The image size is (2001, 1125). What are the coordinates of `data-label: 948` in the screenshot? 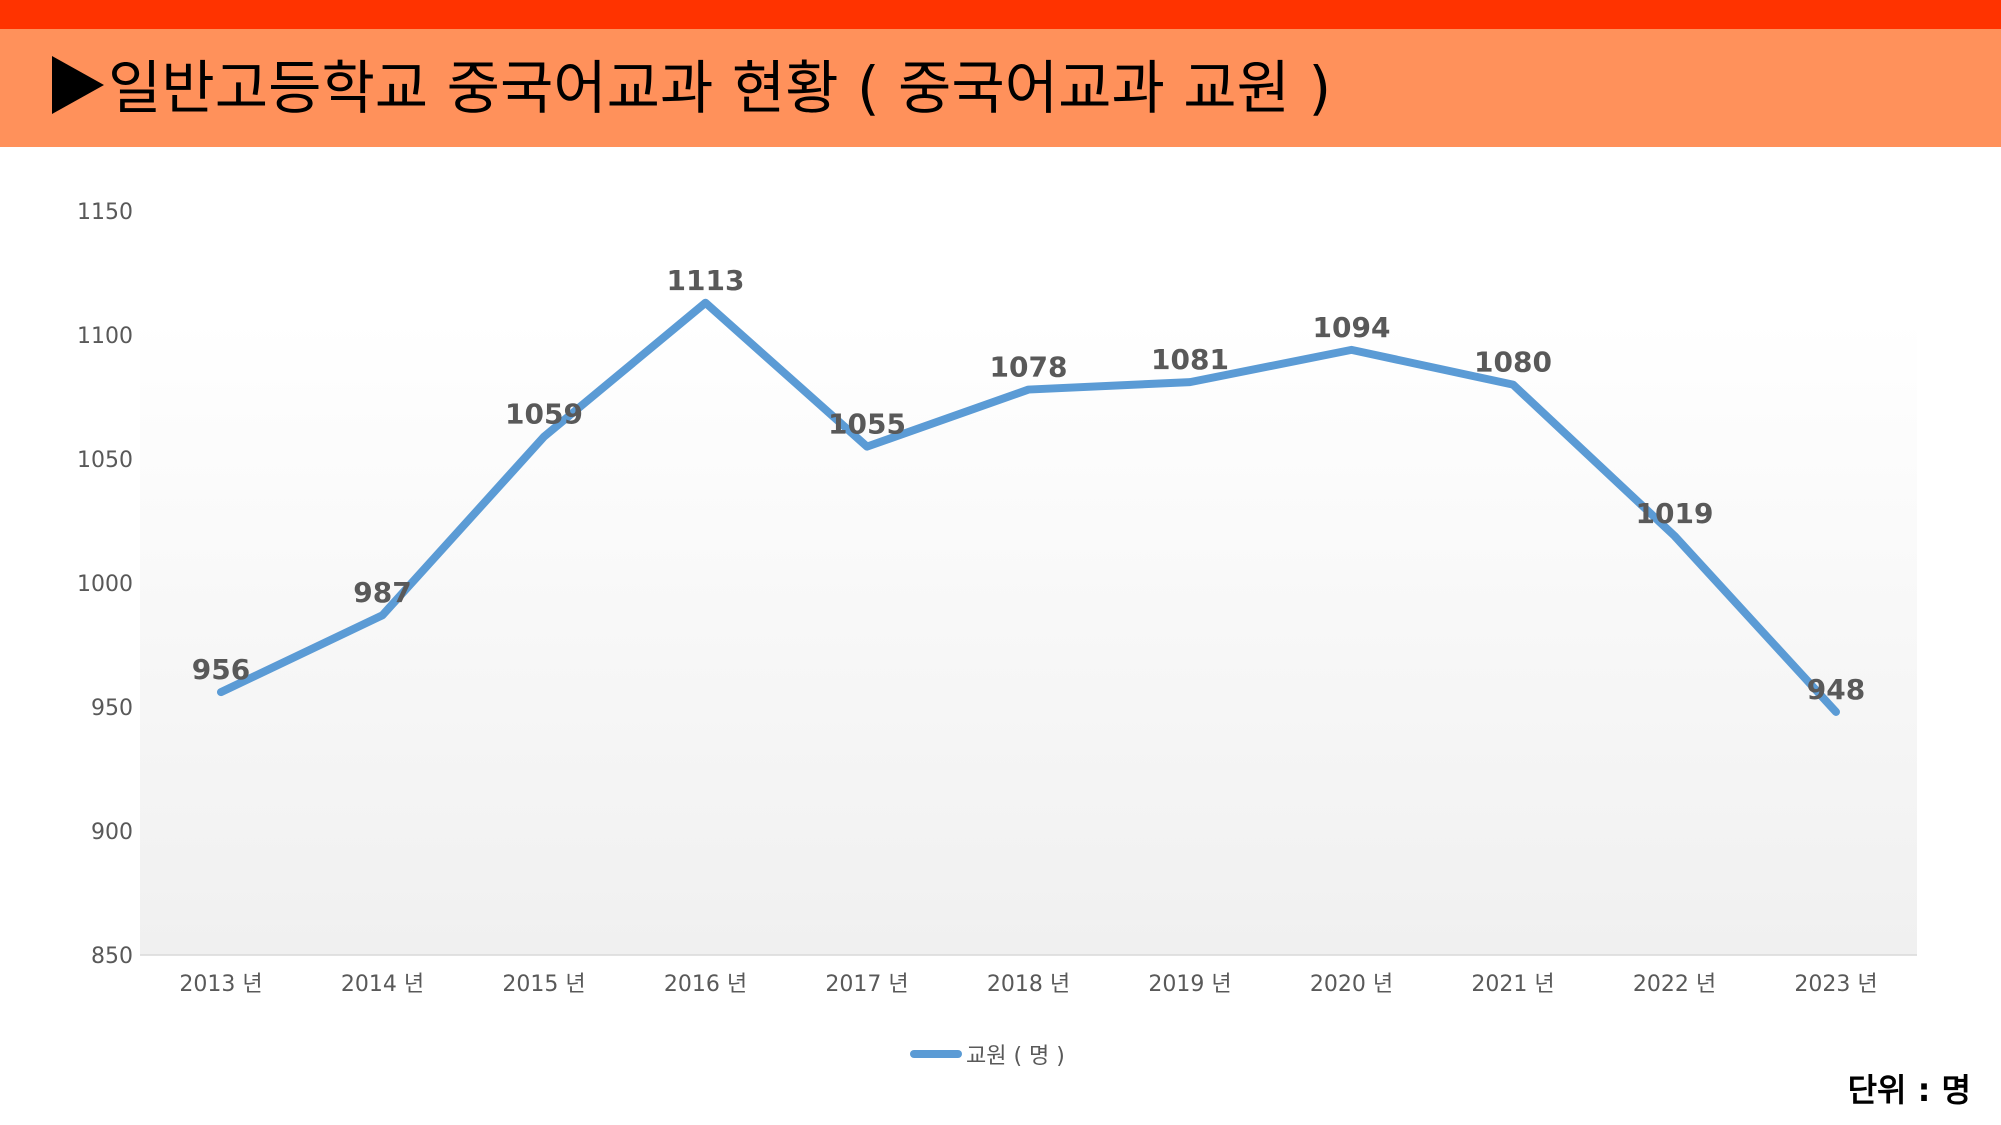 It's located at (1836, 689).